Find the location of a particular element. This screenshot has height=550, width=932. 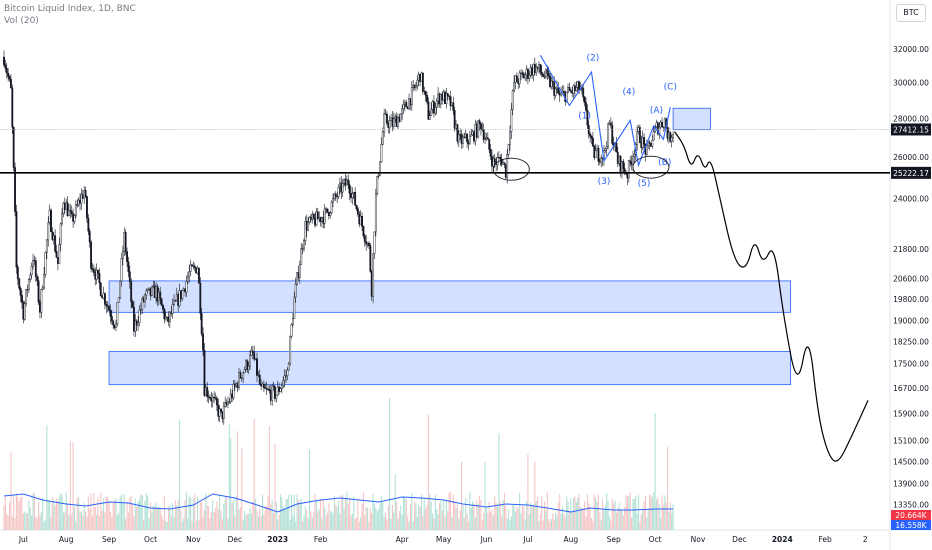

y-tick-label: 24000.00 is located at coordinates (911, 199).